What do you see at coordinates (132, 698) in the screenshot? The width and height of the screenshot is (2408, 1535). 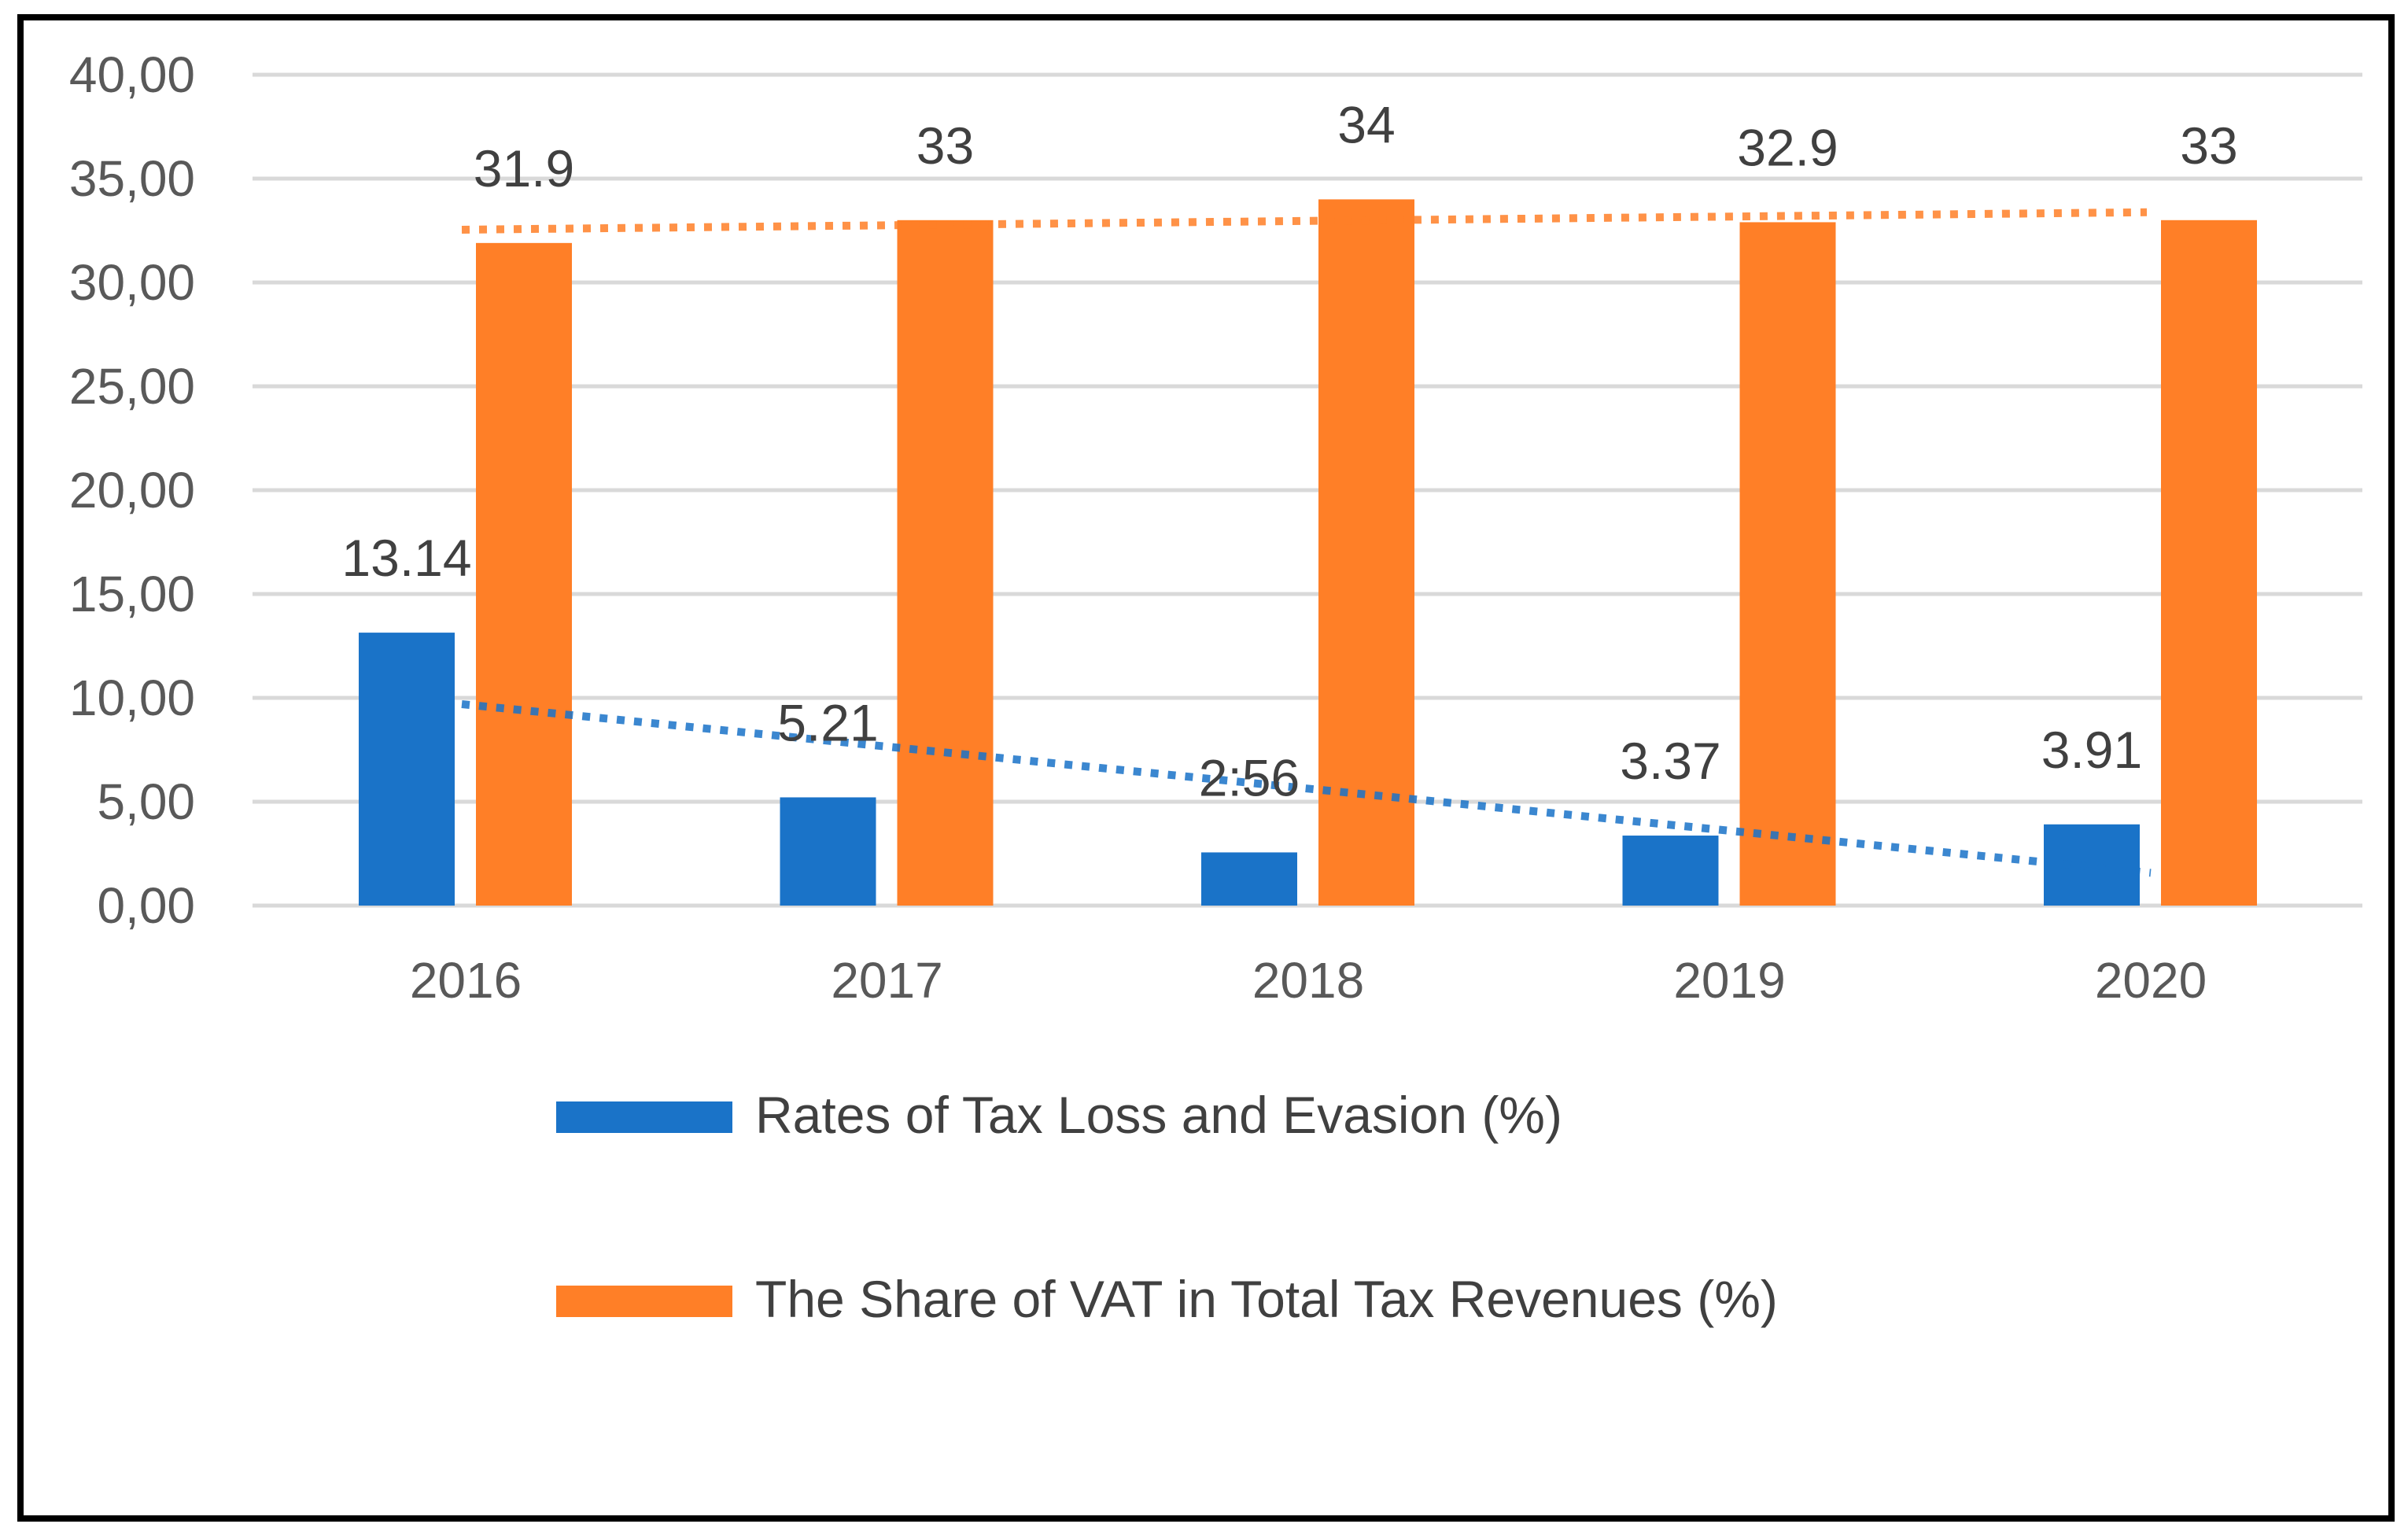 I see `y-tick-label: 10,00` at bounding box center [132, 698].